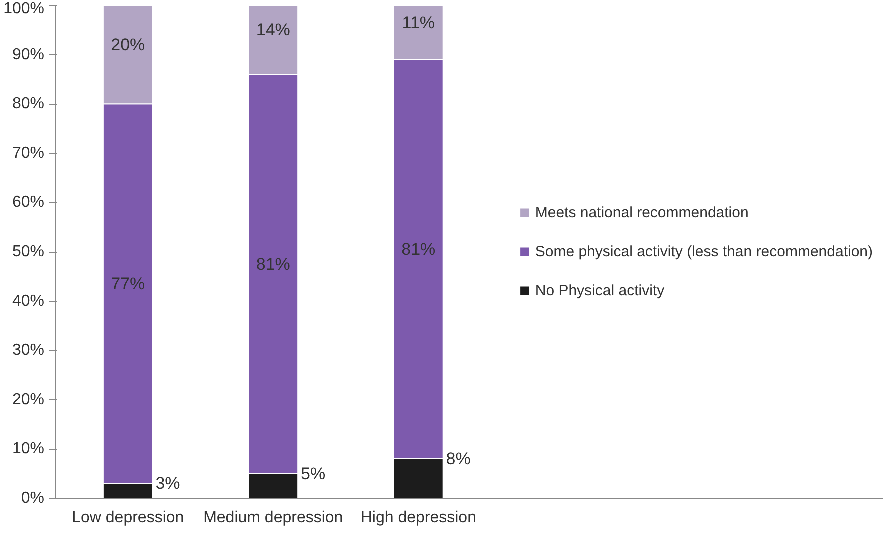 The height and width of the screenshot is (538, 888). Describe the element at coordinates (28, 399) in the screenshot. I see `y-tick-label: 20%` at that location.